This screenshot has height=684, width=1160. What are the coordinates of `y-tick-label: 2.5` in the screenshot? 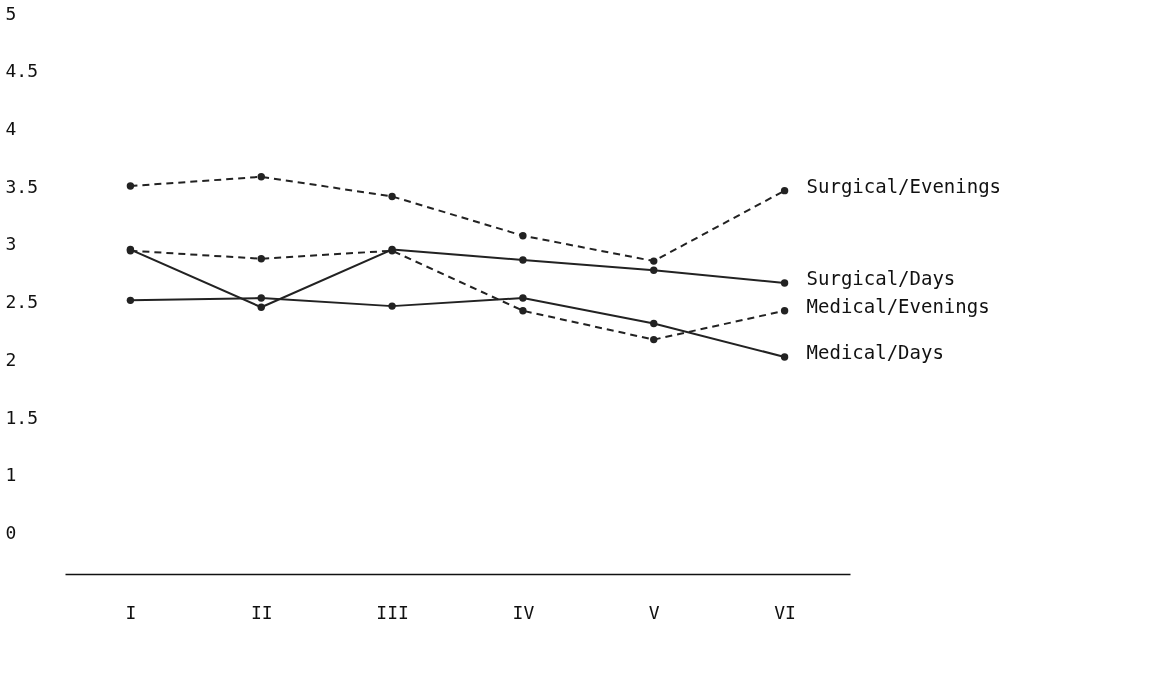 It's located at (22, 302).